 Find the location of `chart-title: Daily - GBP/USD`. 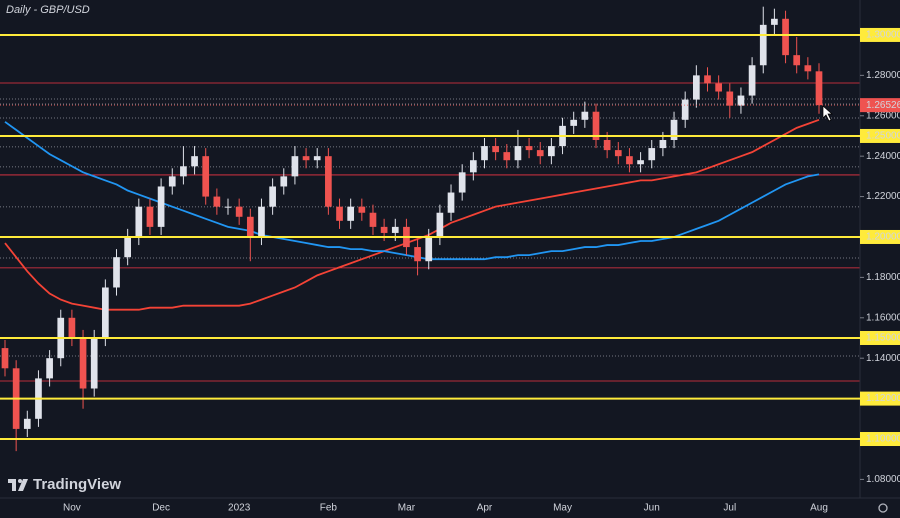

chart-title: Daily - GBP/USD is located at coordinates (48, 10).